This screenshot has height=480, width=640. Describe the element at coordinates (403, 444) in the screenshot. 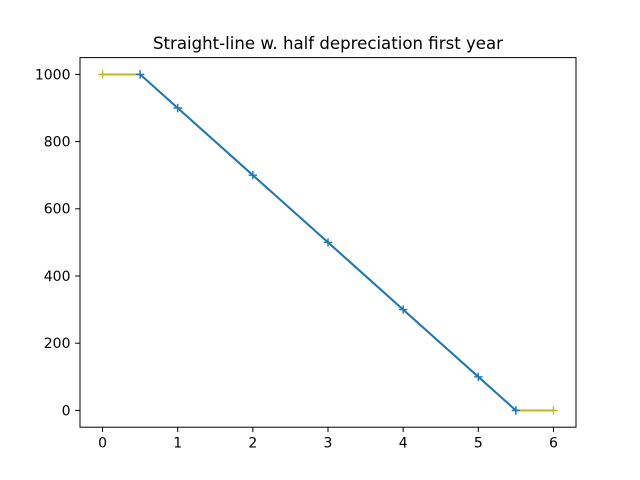

I see `x-tick-label: 4` at that location.